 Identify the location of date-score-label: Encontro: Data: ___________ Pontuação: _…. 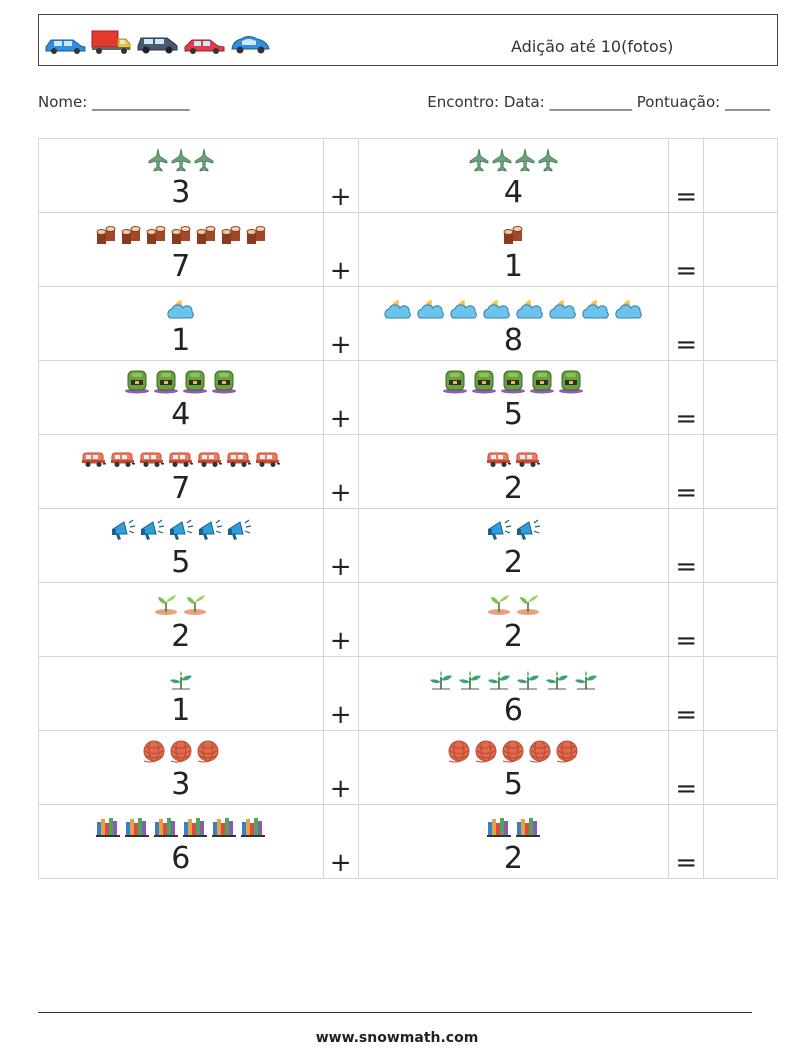
(598, 102).